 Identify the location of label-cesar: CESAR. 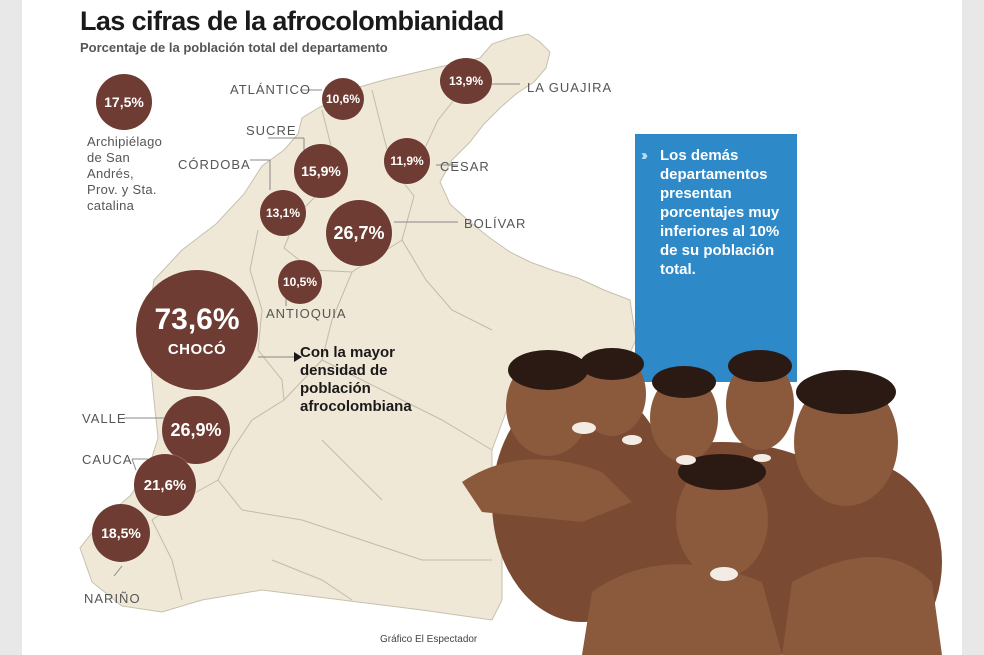
(465, 166).